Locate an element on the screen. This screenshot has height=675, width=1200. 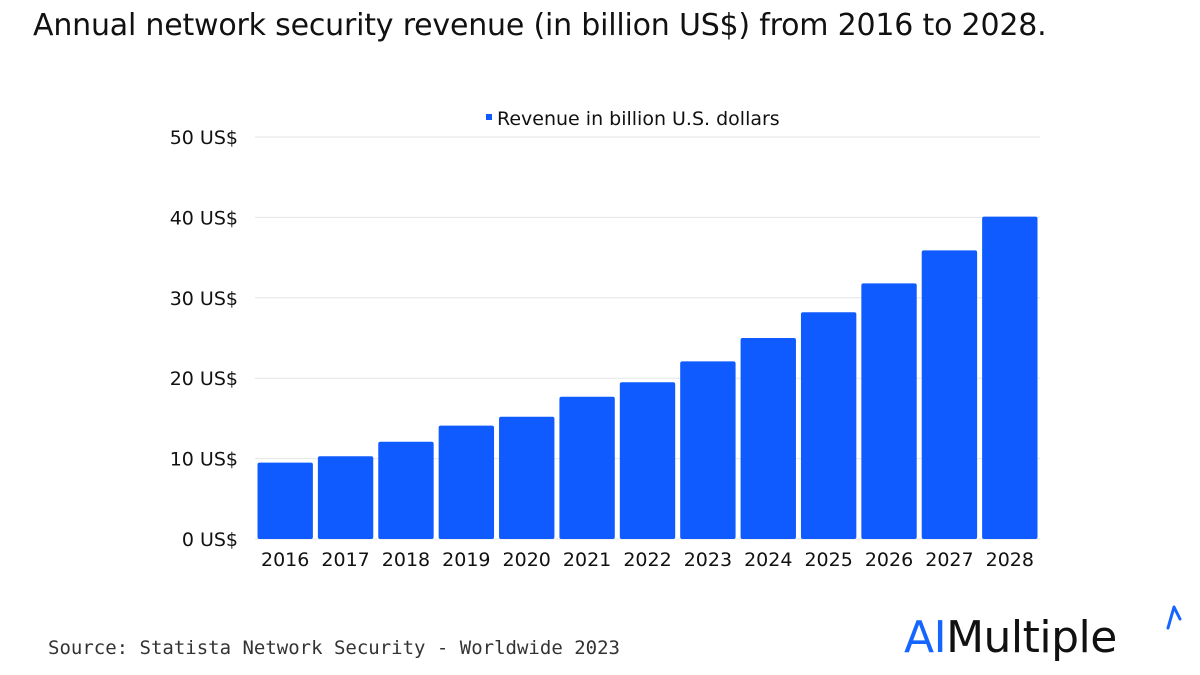
logo-ai: AI is located at coordinates (925, 637).